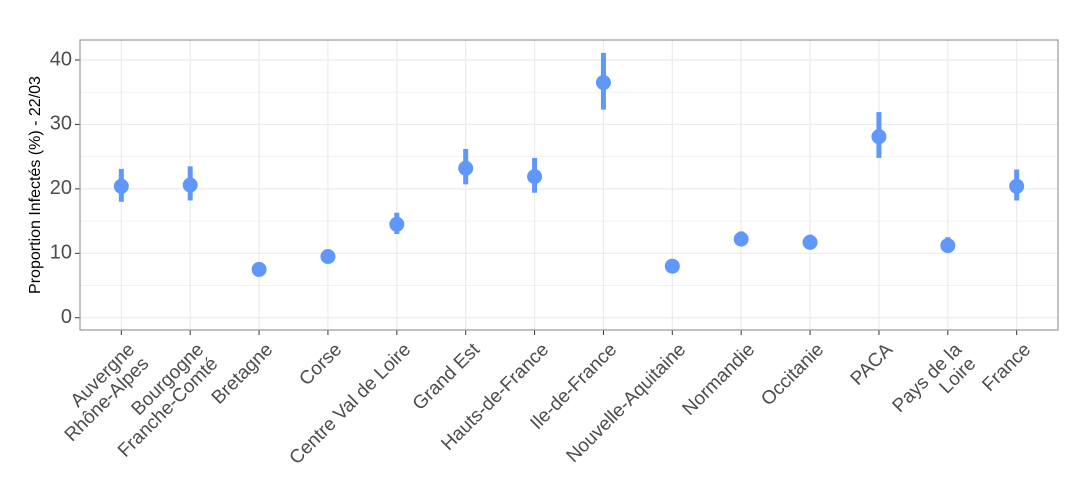  I want to click on y-tick-label: 30, so click(61, 124).